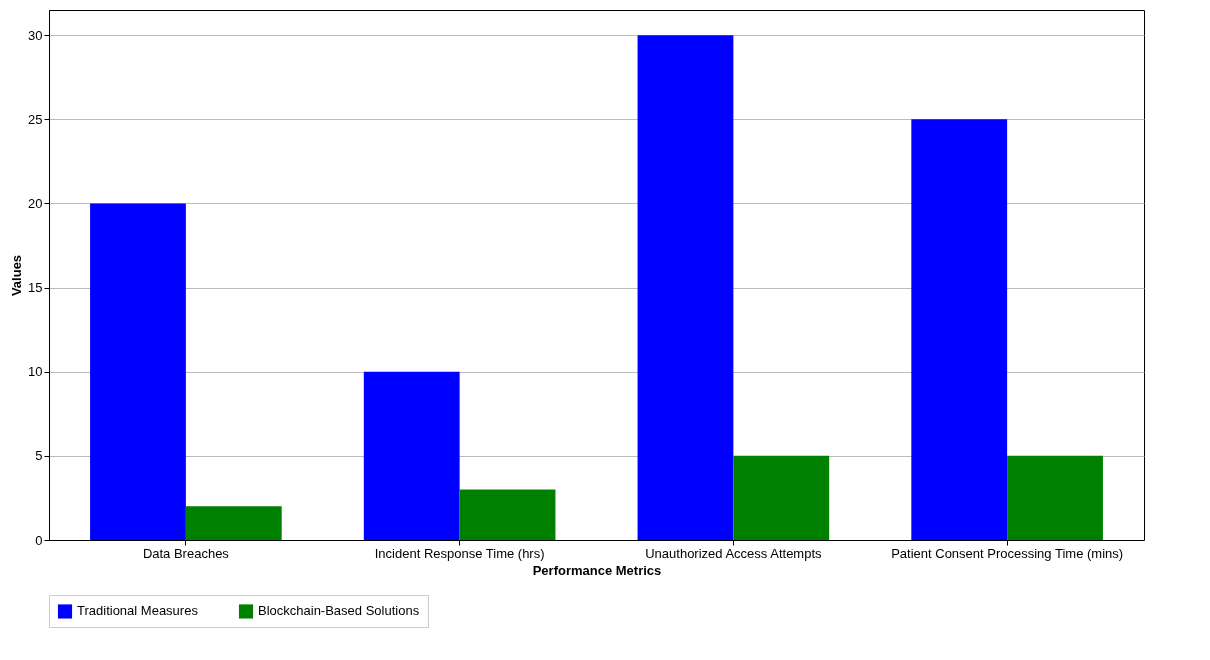 Image resolution: width=1210 pixels, height=660 pixels. I want to click on y-tick-label: 20, so click(35, 203).